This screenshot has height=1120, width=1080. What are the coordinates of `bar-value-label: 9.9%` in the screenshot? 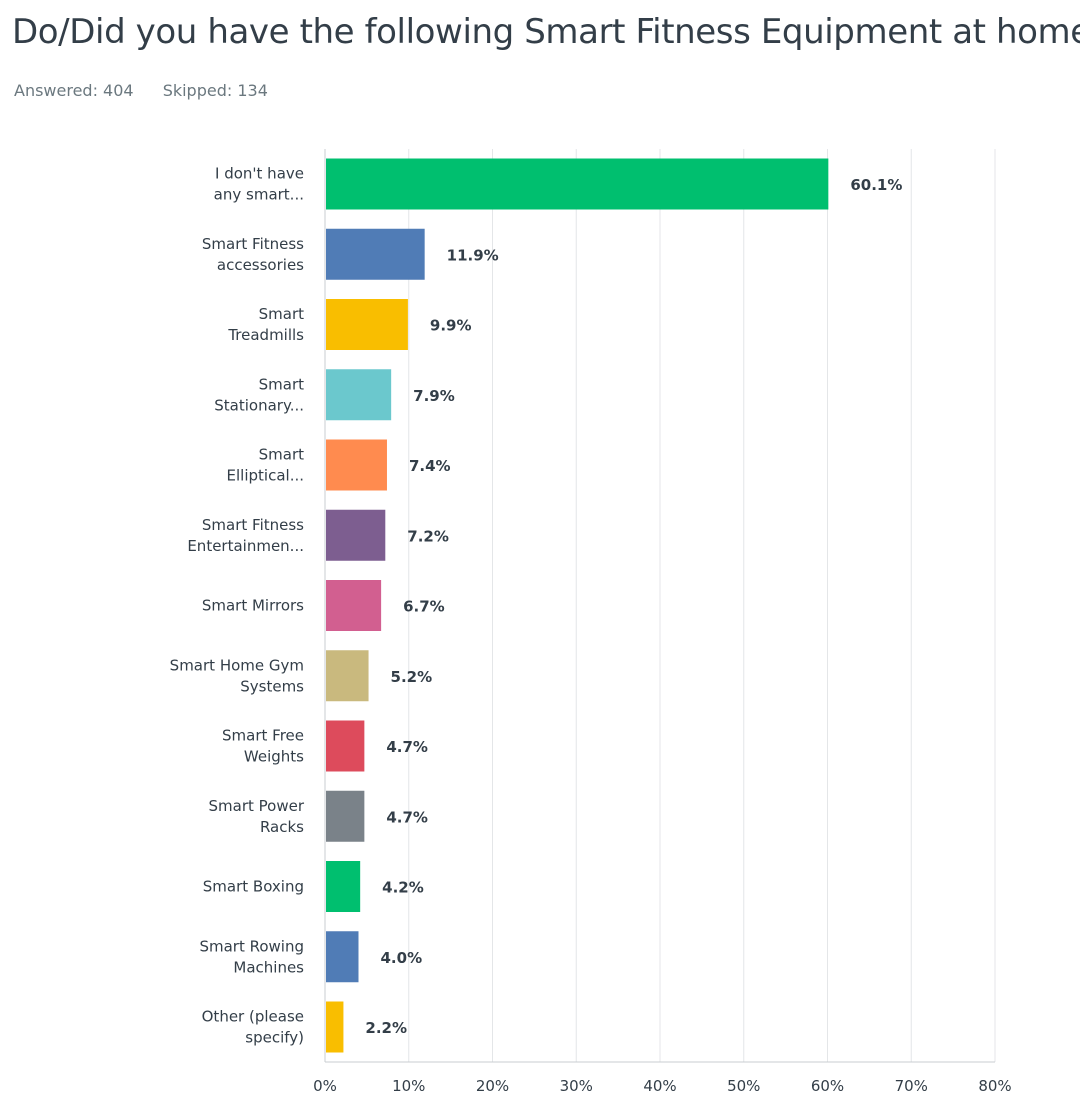 It's located at (451, 326).